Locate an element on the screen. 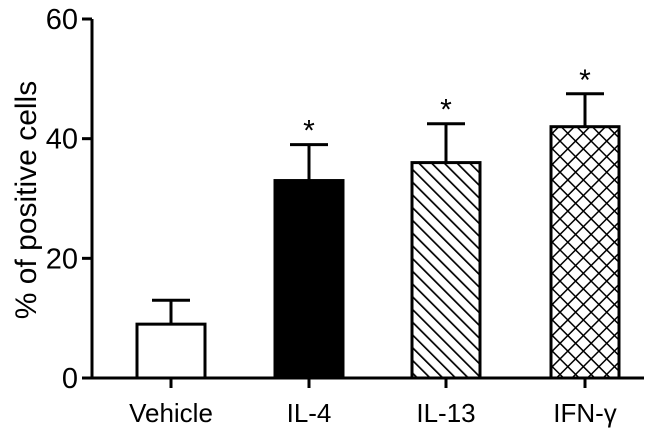 The width and height of the screenshot is (647, 443). x-tick-label: Vehicle is located at coordinates (171, 413).